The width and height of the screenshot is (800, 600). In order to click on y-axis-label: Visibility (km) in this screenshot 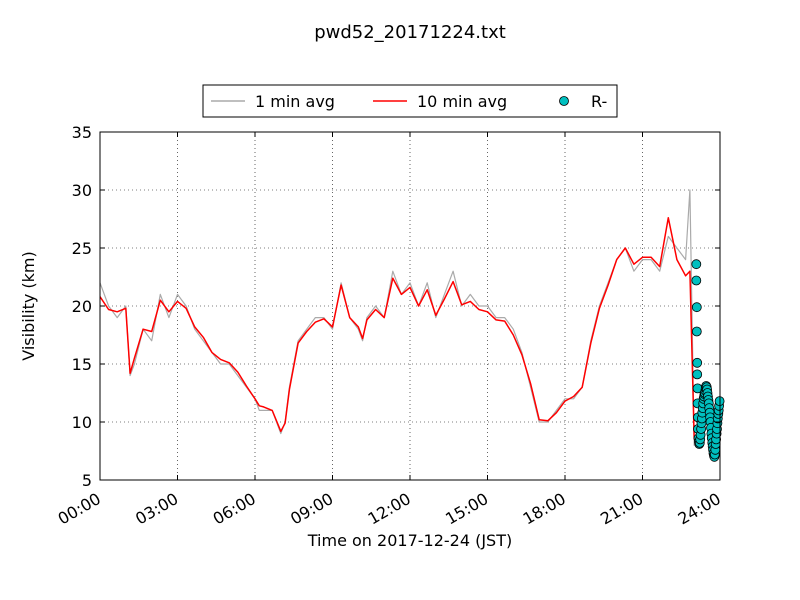, I will do `click(28, 305)`.